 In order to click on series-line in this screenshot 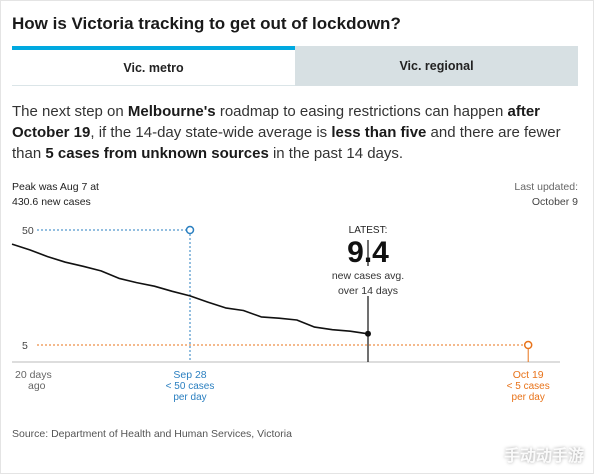, I will do `click(190, 289)`.